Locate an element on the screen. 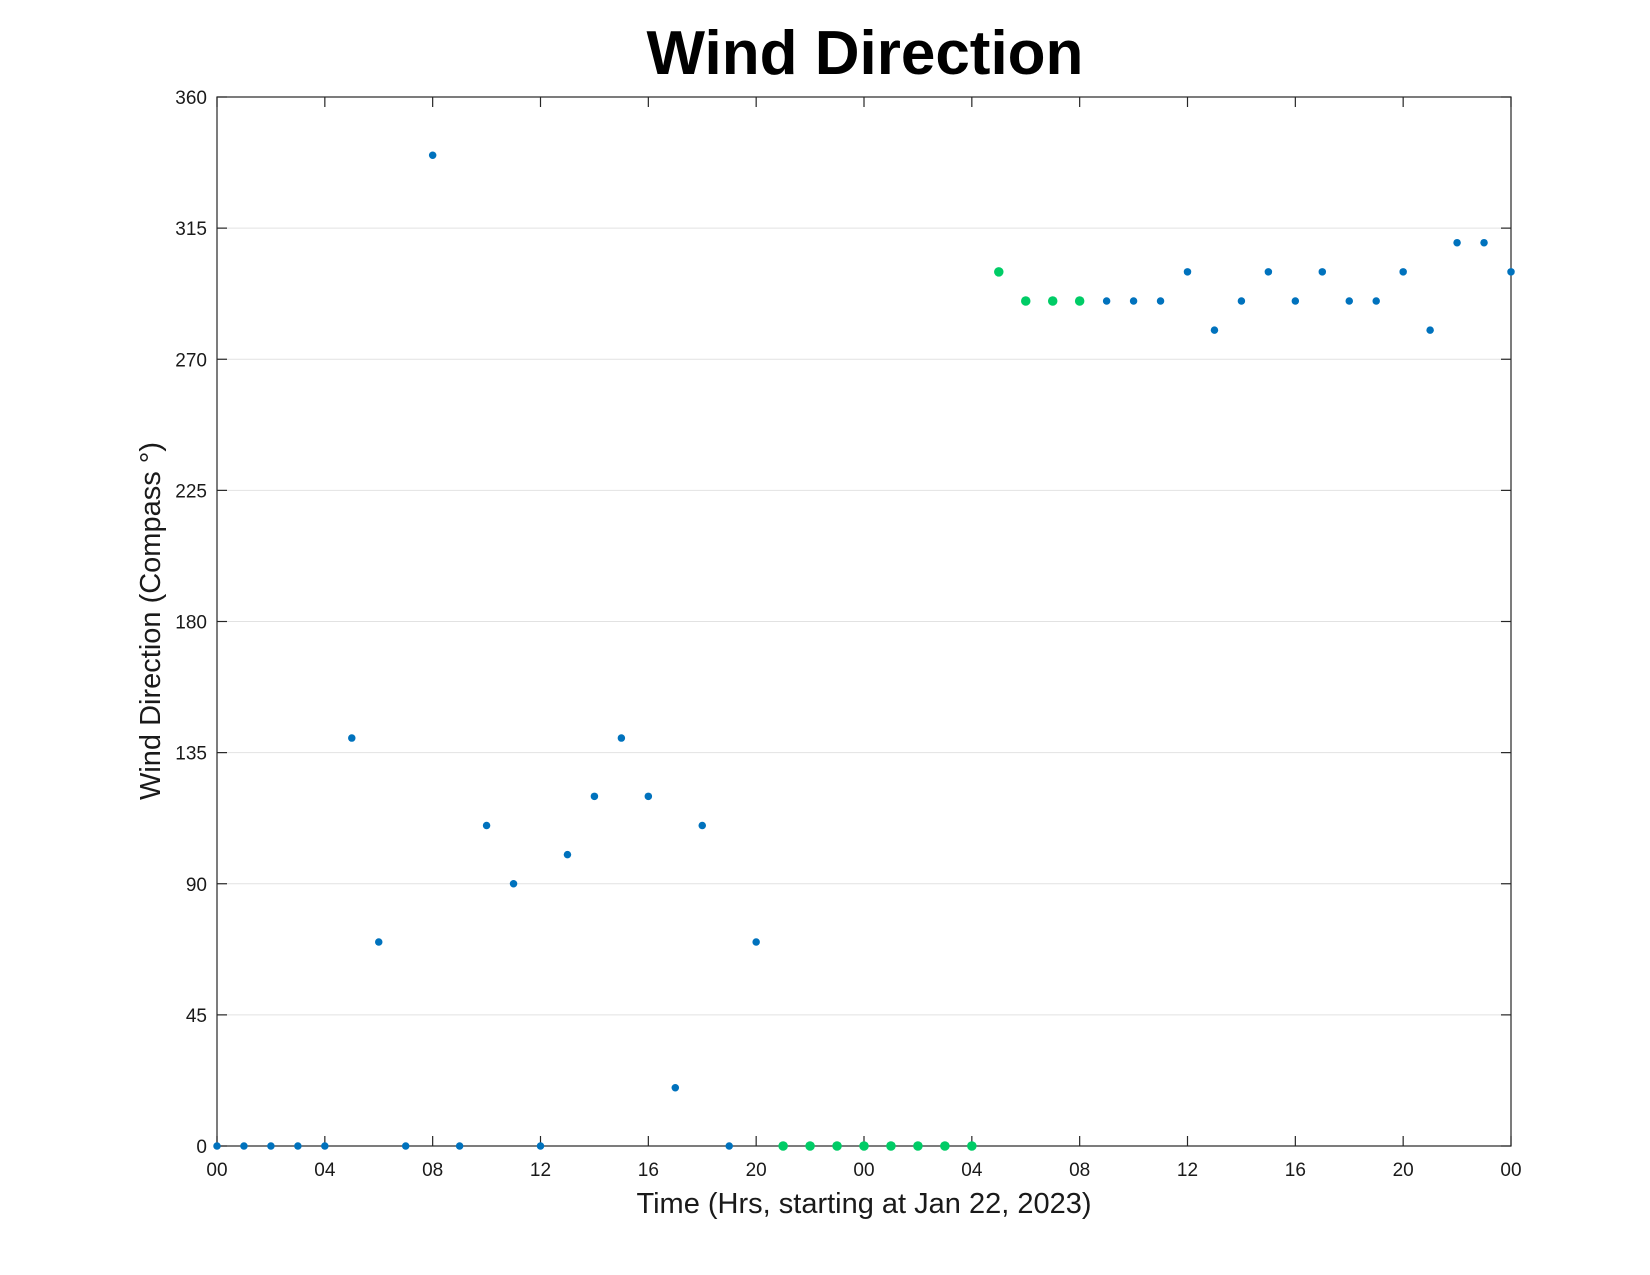 This screenshot has width=1650, height=1275. x-axis-tick-labels: 00 04 08 12 16 20 00 04 08 12 16 20 00 is located at coordinates (863, 1170).